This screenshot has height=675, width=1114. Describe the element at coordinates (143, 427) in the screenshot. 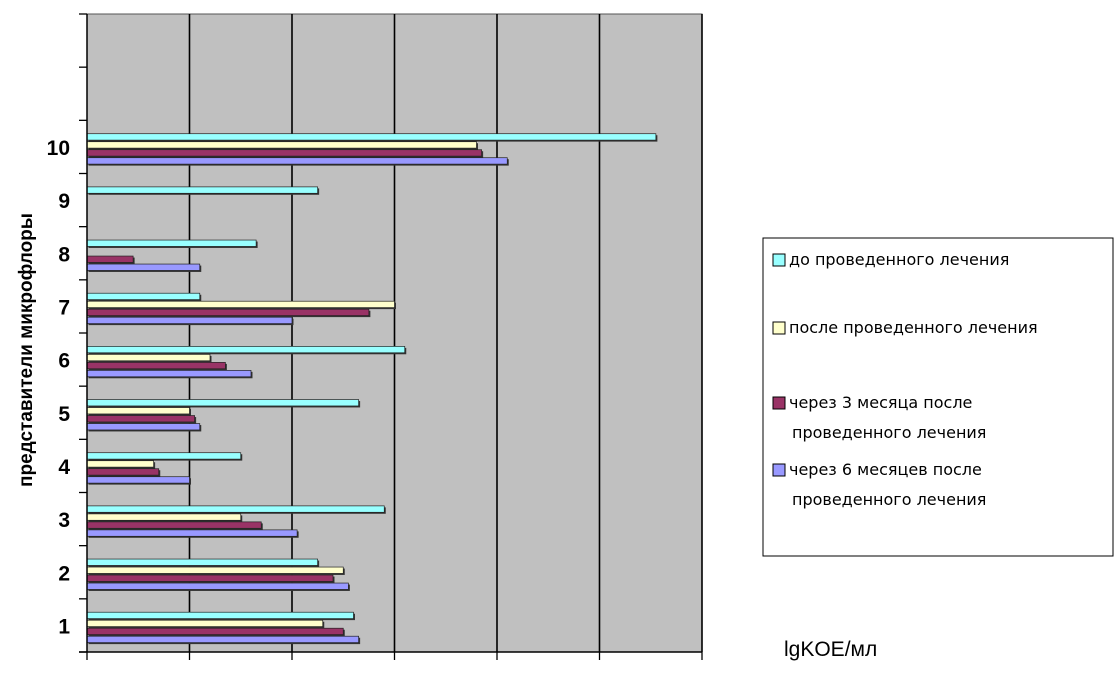

I see `bar-cat5-series4` at that location.